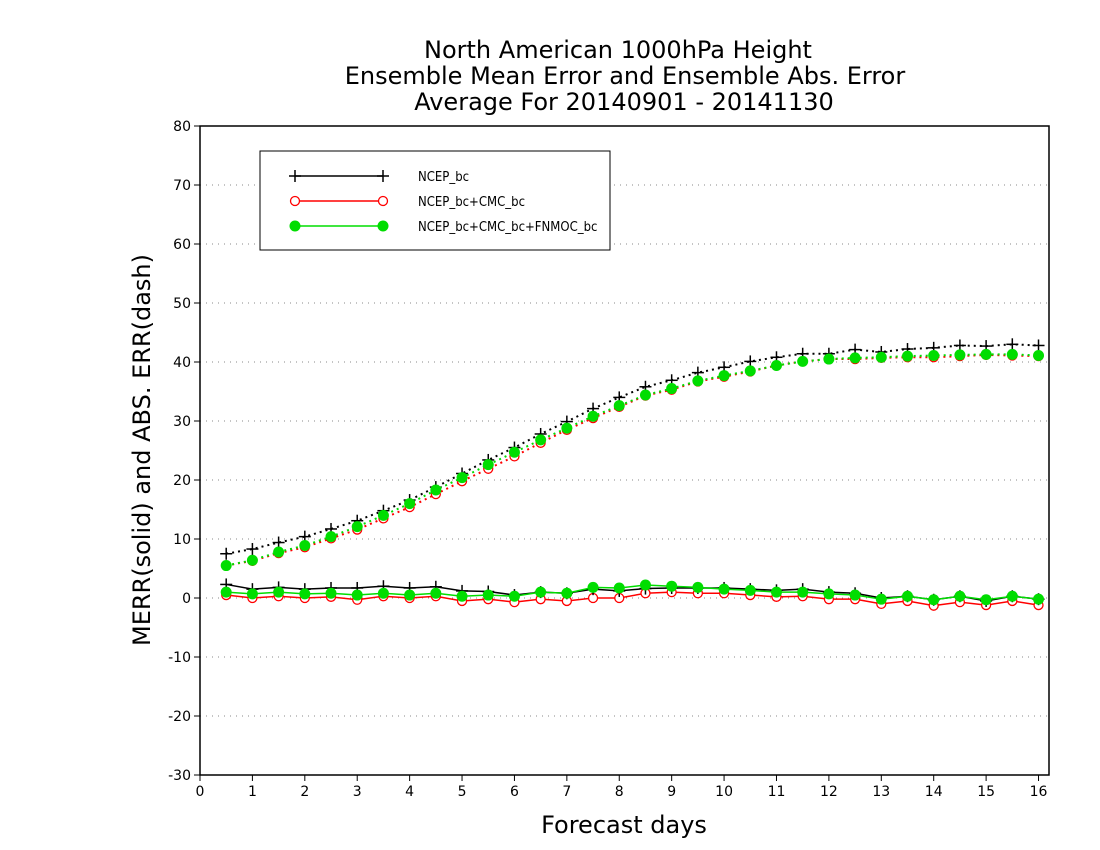 This screenshot has width=1100, height=850. Describe the element at coordinates (777, 792) in the screenshot. I see `x-tick-label: 11` at that location.